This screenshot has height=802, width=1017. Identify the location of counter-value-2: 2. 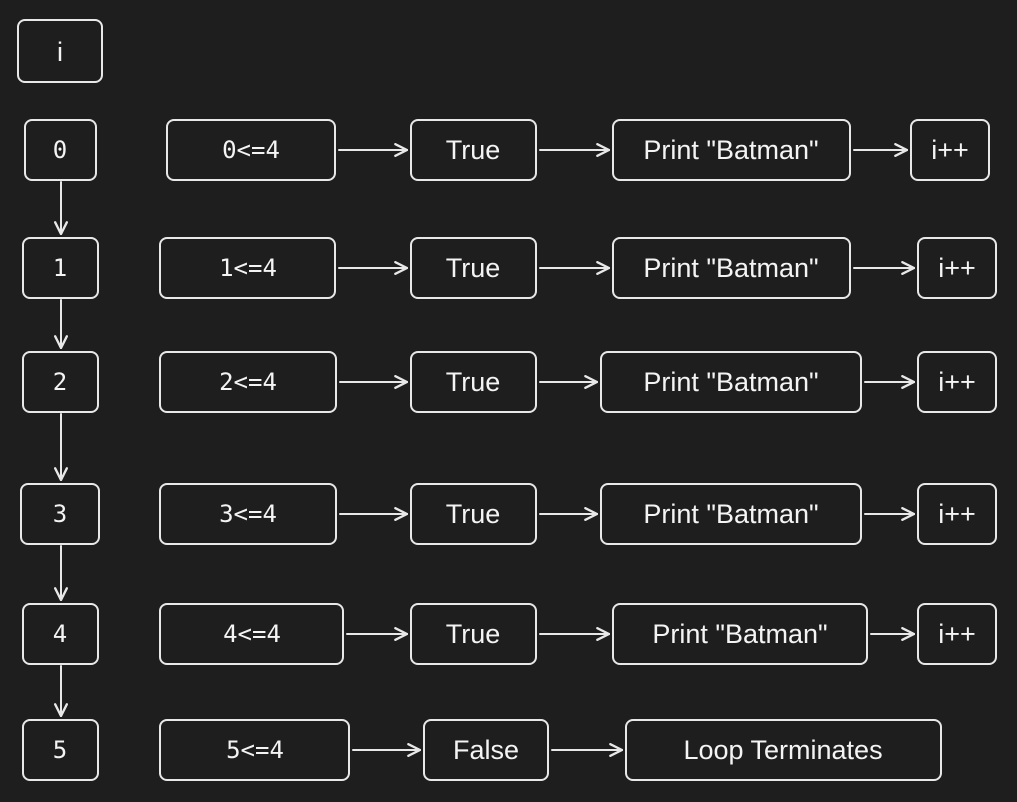
(60, 382).